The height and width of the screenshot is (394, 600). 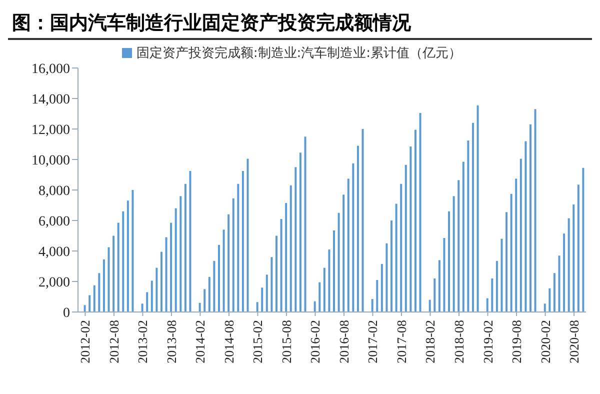 What do you see at coordinates (488, 342) in the screenshot?
I see `x-tick-label: 2019-02` at bounding box center [488, 342].